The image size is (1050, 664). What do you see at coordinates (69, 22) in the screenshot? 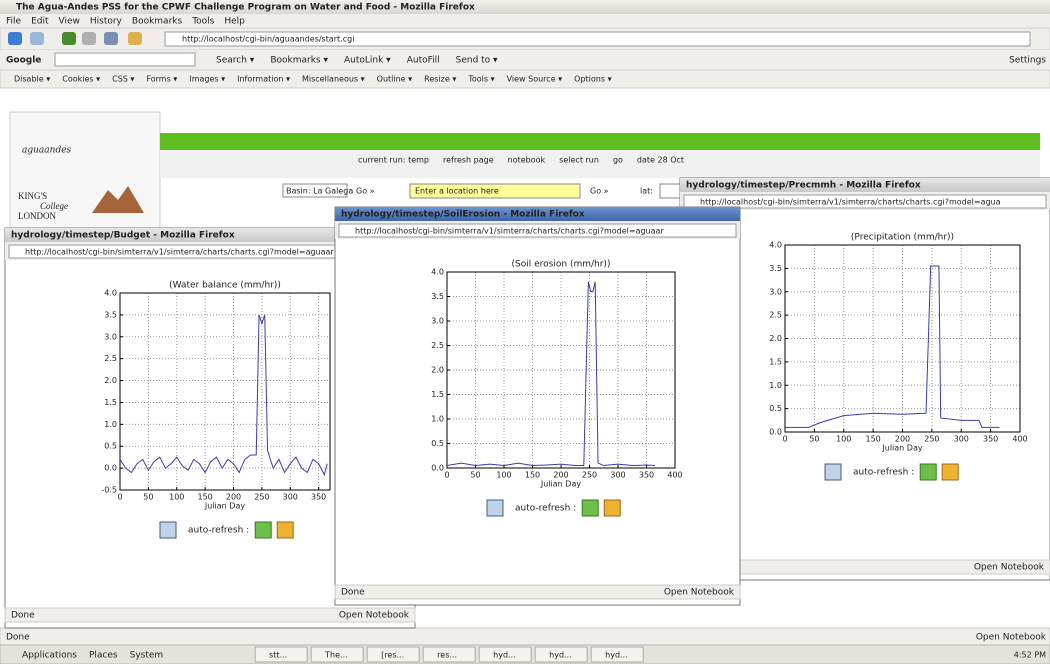
I see `menu-item: View` at bounding box center [69, 22].